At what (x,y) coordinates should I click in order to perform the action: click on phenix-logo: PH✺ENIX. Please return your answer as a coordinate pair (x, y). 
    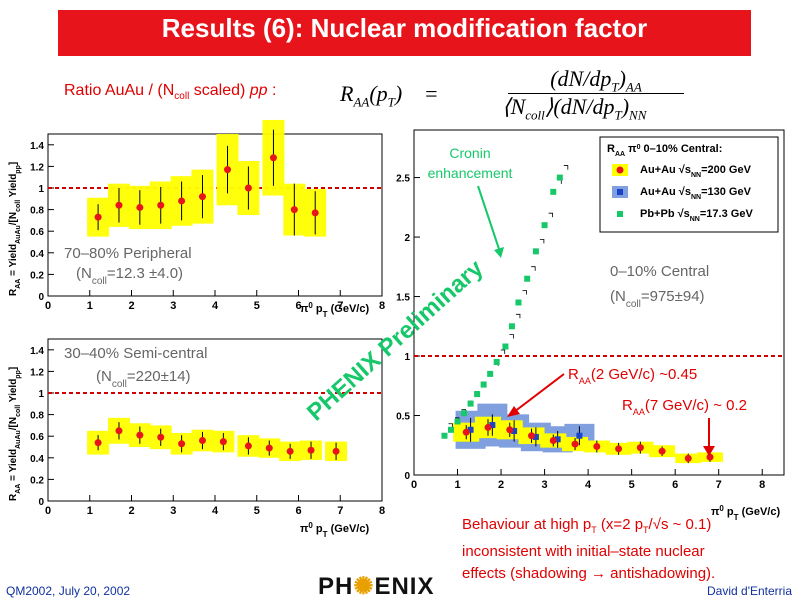
    Looking at the image, I should click on (376, 586).